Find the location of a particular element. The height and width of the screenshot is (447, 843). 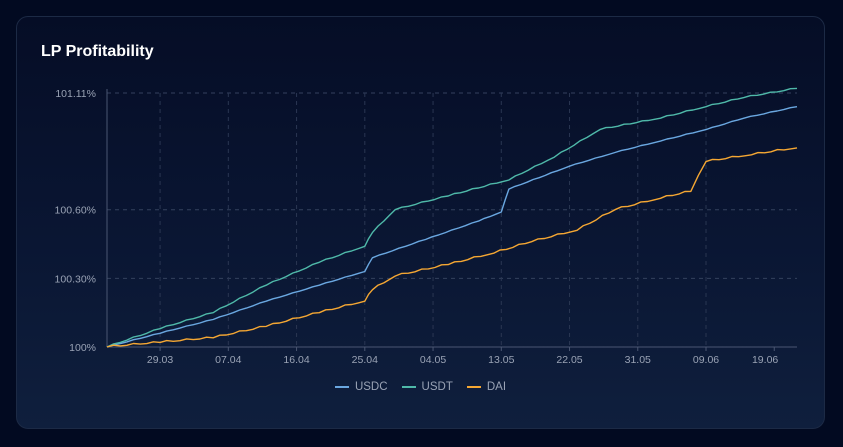

legend-label: USDC is located at coordinates (371, 387).